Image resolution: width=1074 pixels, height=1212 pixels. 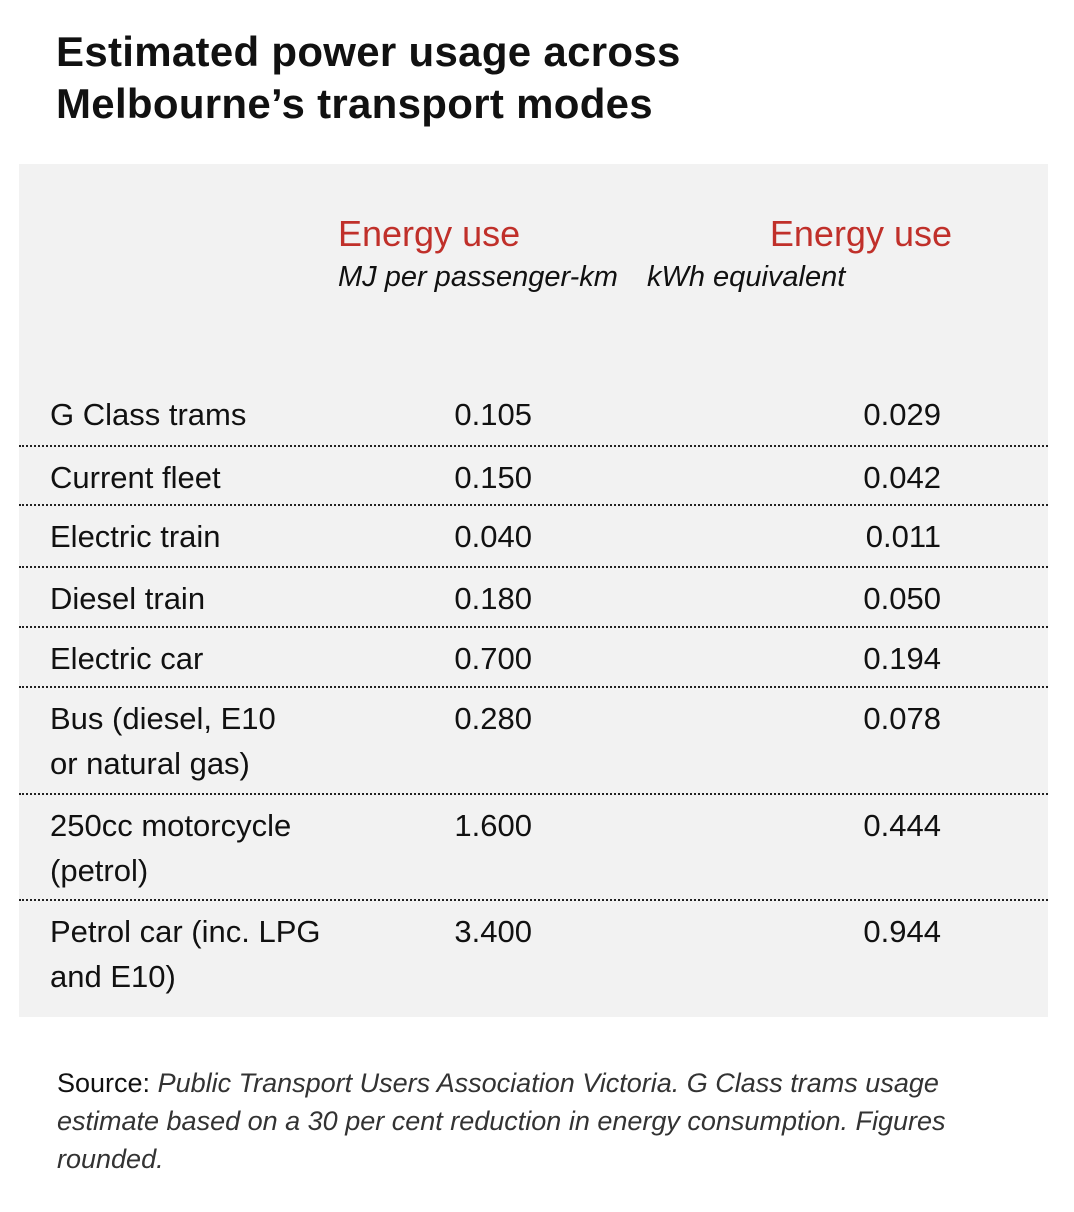 I want to click on column-header-unit: kWh equivalent, so click(x=799, y=277).